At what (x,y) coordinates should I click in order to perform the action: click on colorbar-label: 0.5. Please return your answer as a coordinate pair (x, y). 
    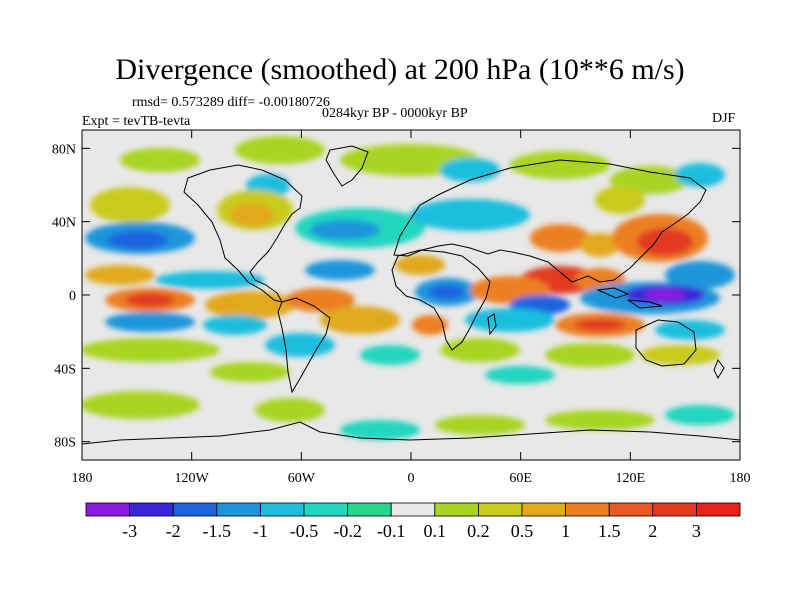
    Looking at the image, I should click on (522, 531).